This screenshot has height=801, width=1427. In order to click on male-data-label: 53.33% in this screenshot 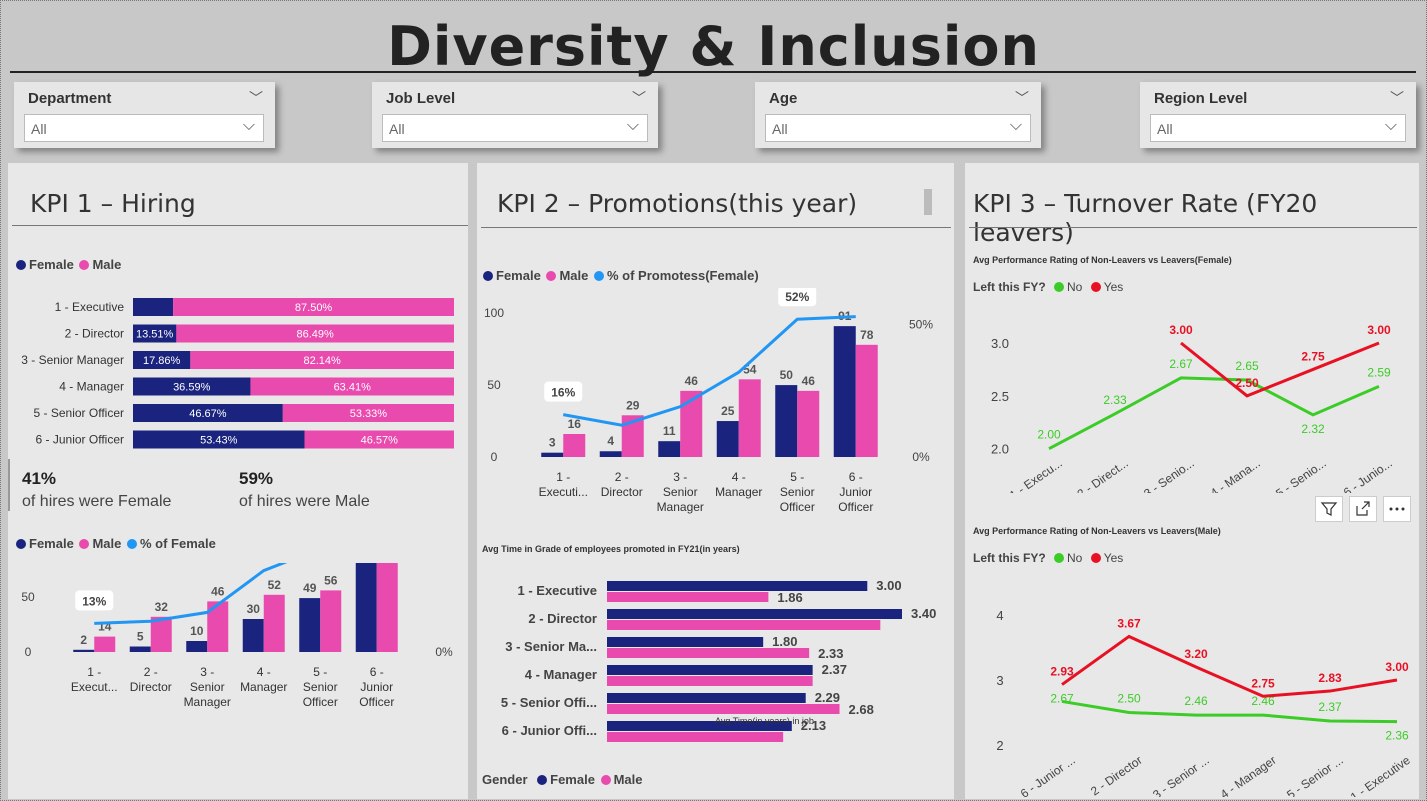, I will do `click(369, 414)`.